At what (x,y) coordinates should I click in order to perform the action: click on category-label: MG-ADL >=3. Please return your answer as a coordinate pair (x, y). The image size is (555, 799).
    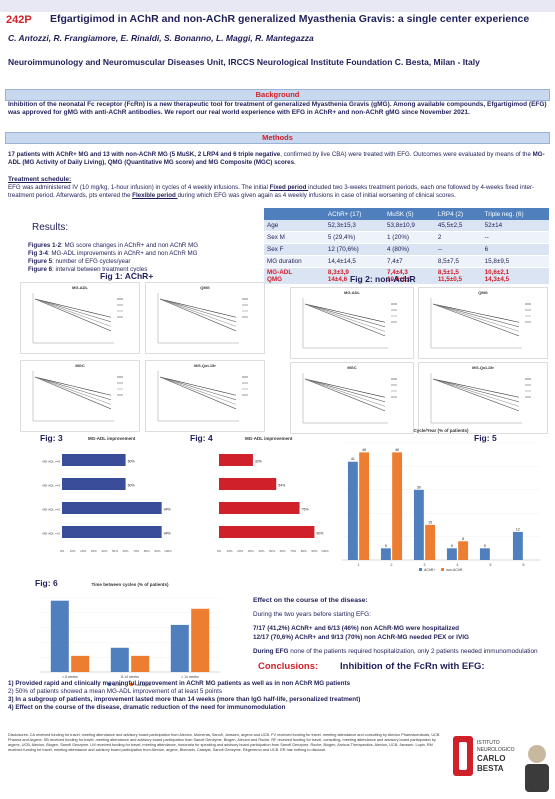
    Looking at the image, I should click on (51, 486).